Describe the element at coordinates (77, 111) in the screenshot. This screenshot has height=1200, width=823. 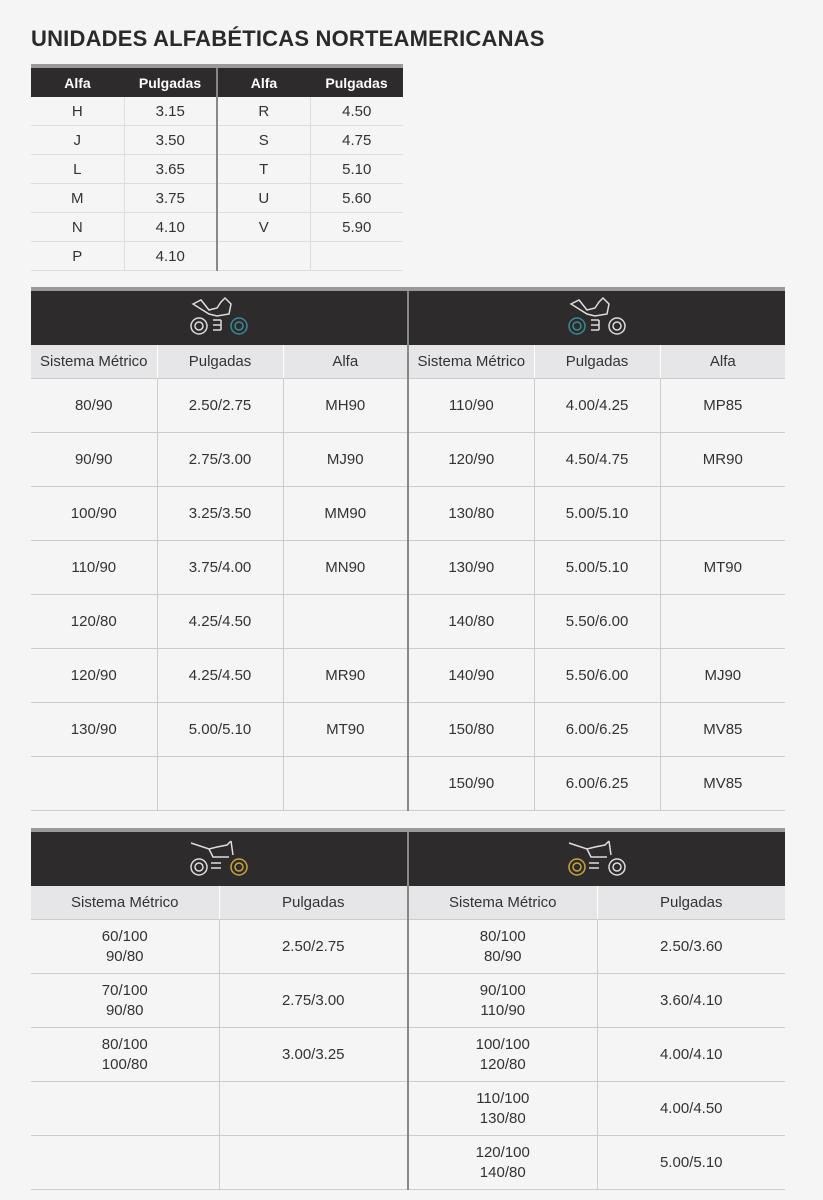
I see `table-cell: H` at that location.